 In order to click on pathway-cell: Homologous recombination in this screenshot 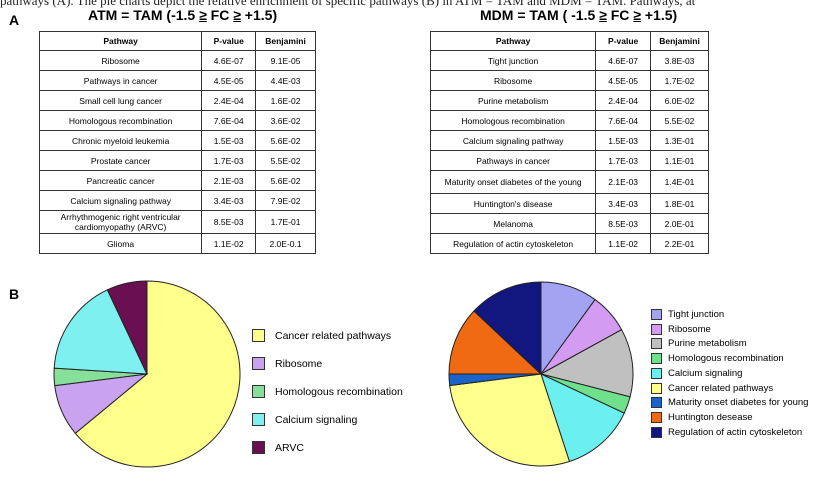, I will do `click(120, 120)`.